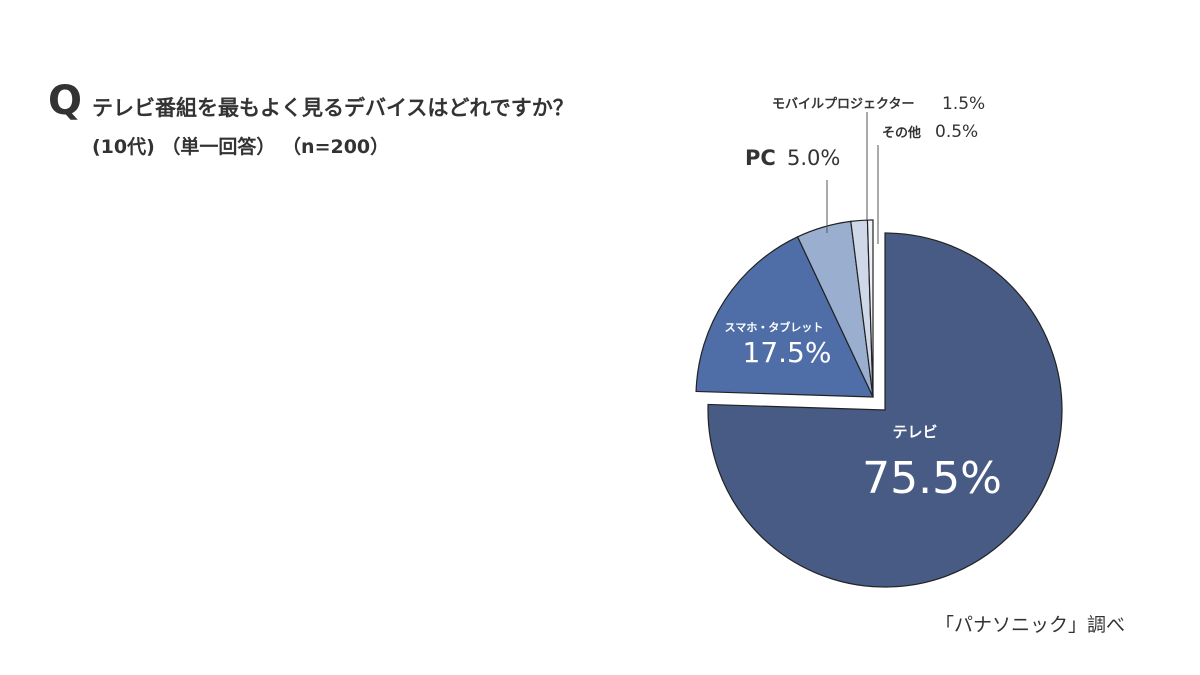 The width and height of the screenshot is (1200, 675). Describe the element at coordinates (241, 147) in the screenshot. I see `question-subtitle: (10代) （単一回答） （n=200）` at that location.